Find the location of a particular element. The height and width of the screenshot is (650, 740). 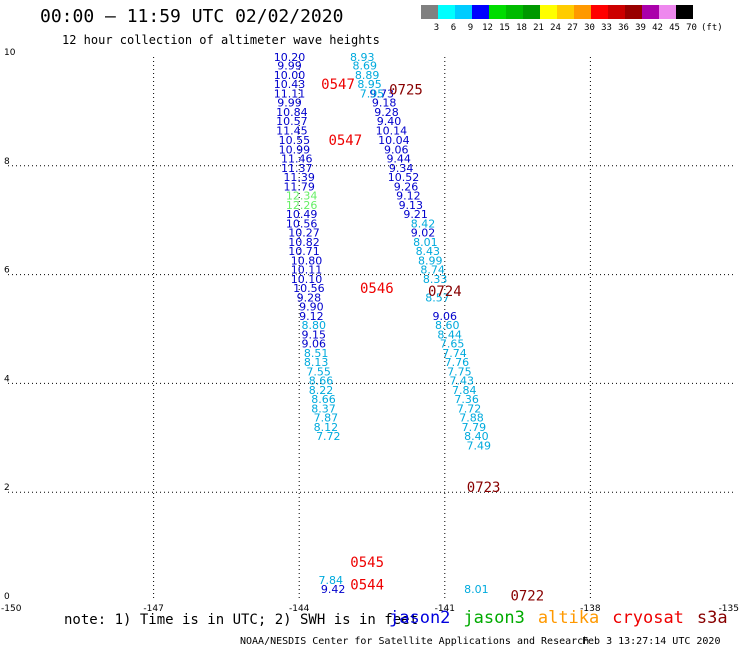

color-scale-label: 6 is located at coordinates (453, 28).